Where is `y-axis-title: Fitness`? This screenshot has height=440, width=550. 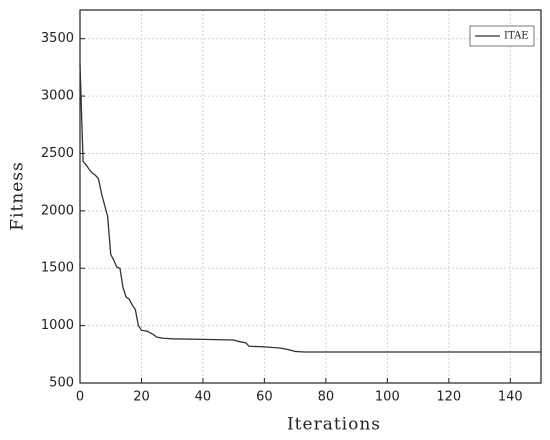
y-axis-title: Fitness is located at coordinates (18, 196).